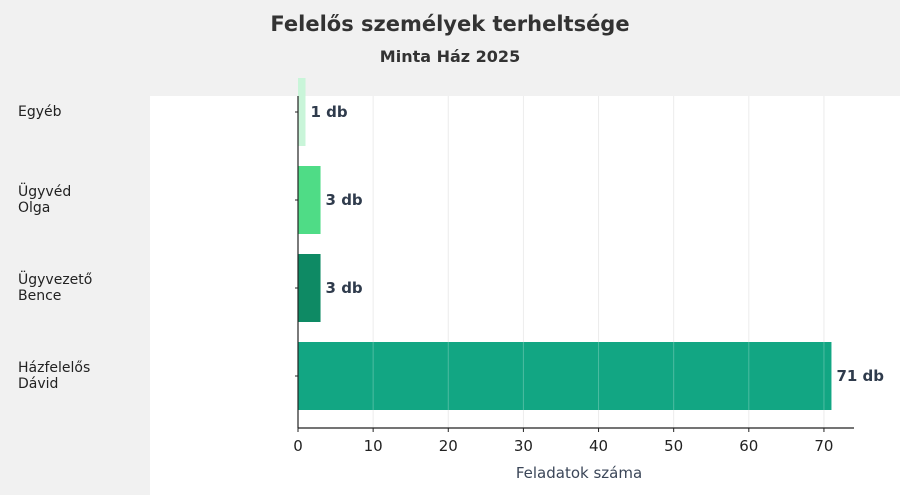 Image resolution: width=900 pixels, height=495 pixels. I want to click on axis-area, so click(525, 463).